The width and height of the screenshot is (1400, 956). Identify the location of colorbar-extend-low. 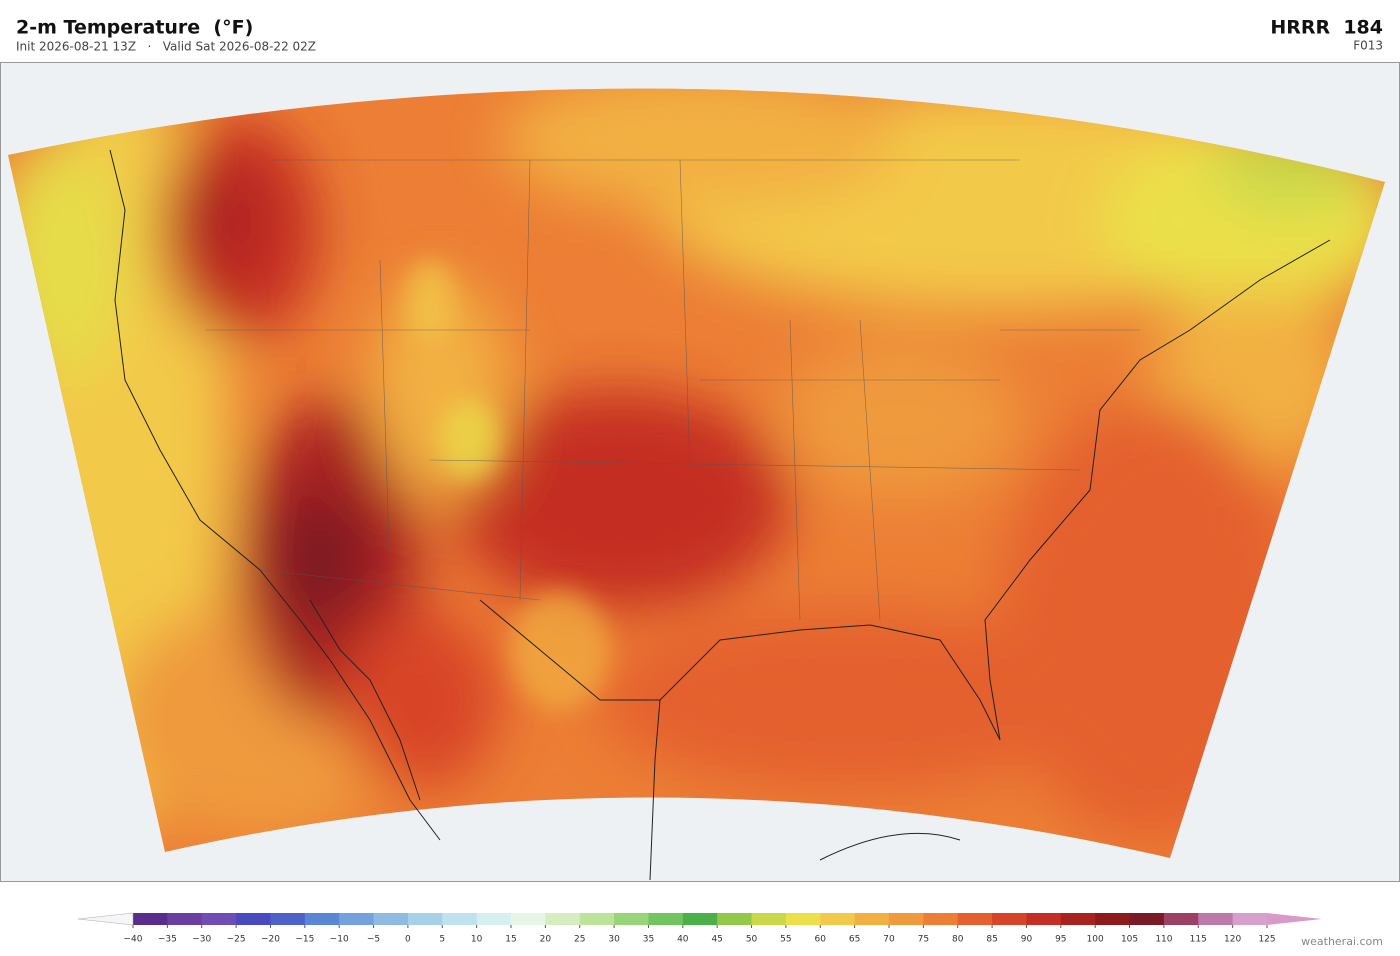
(105, 919).